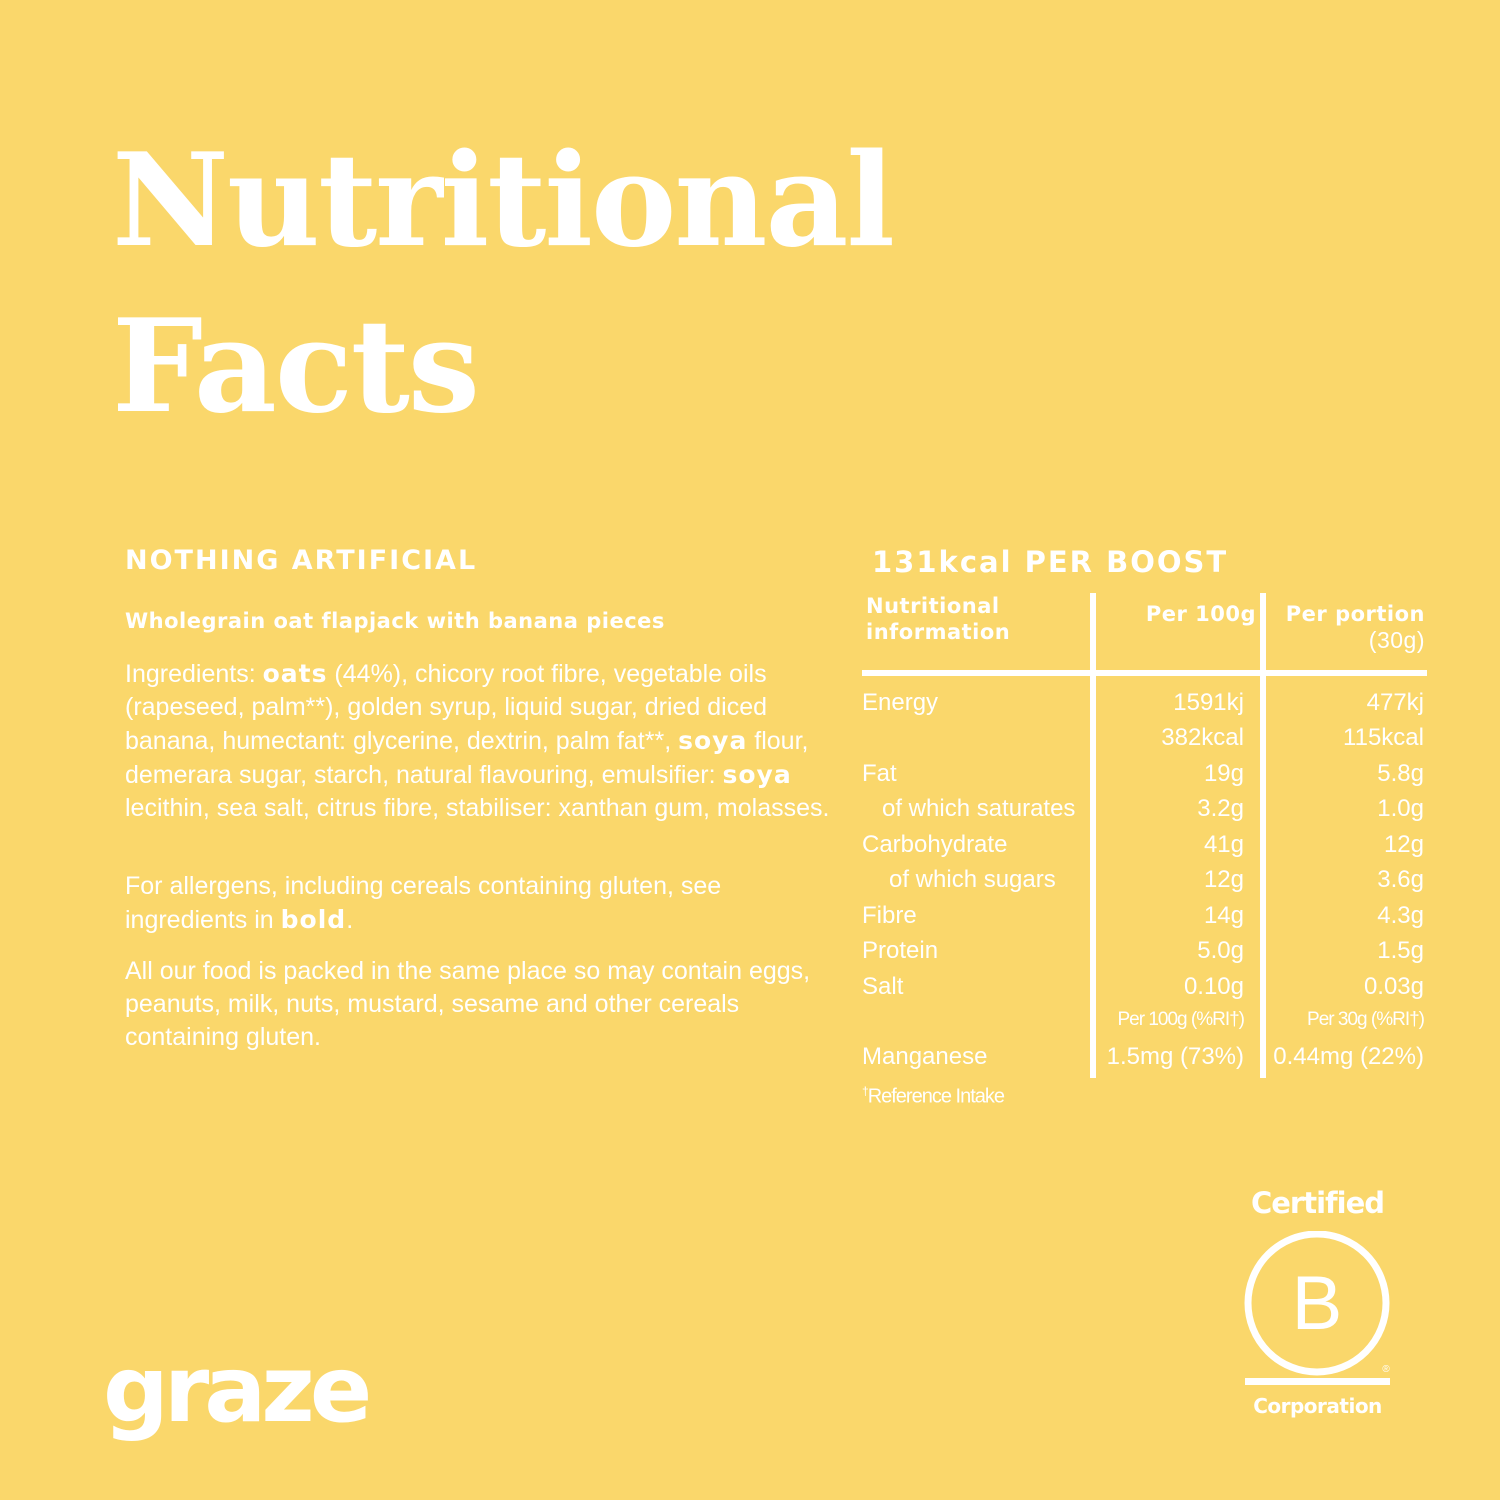 The width and height of the screenshot is (1500, 1500). What do you see at coordinates (879, 773) in the screenshot?
I see `row-label: Fat` at bounding box center [879, 773].